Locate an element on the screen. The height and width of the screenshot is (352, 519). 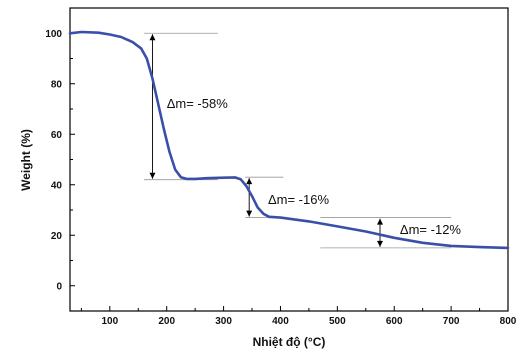
y-tick-label: 80 is located at coordinates (57, 84).